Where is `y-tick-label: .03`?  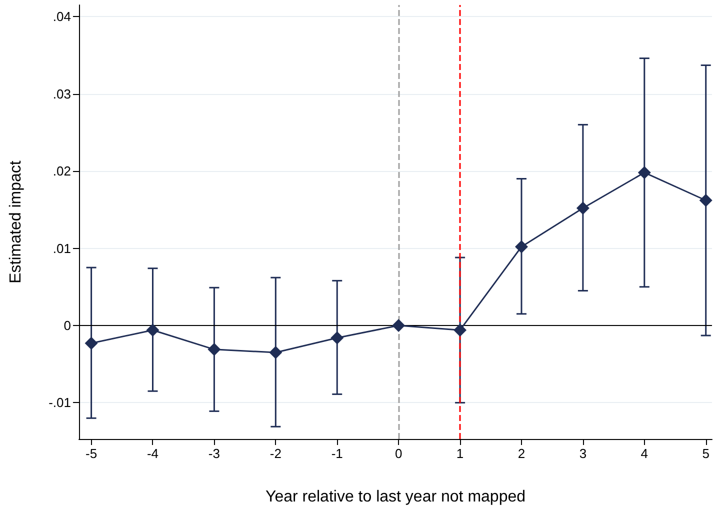
y-tick-label: .03 is located at coordinates (61, 94).